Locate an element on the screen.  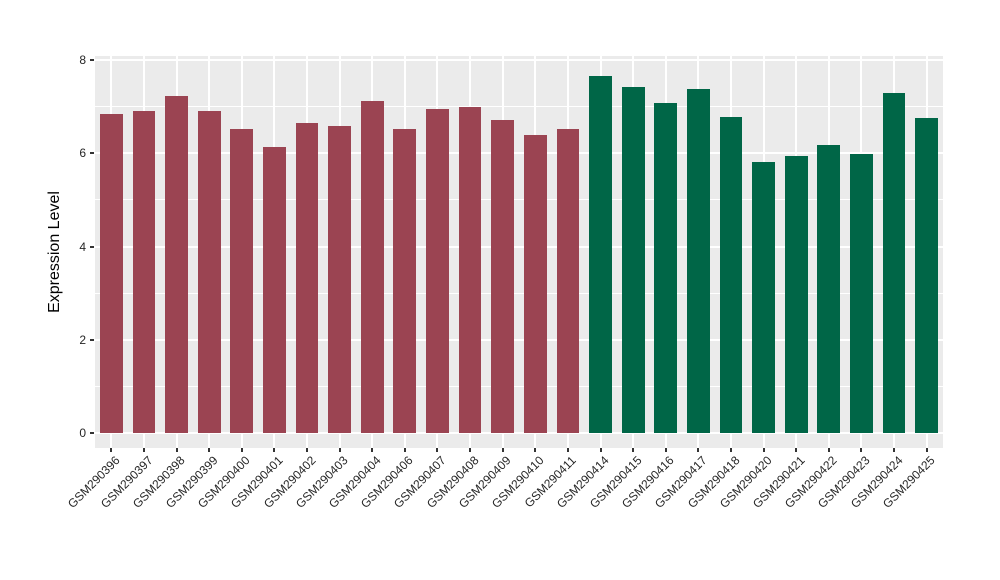
y-axis-tick-label: 6 is located at coordinates (82, 153).